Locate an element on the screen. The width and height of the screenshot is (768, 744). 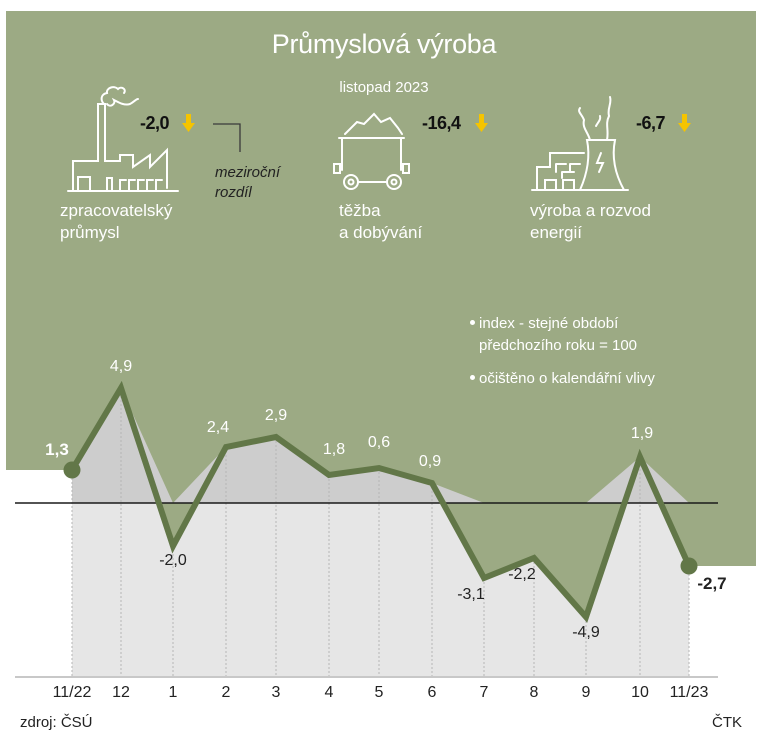
data-label: 2,4 is located at coordinates (218, 427).